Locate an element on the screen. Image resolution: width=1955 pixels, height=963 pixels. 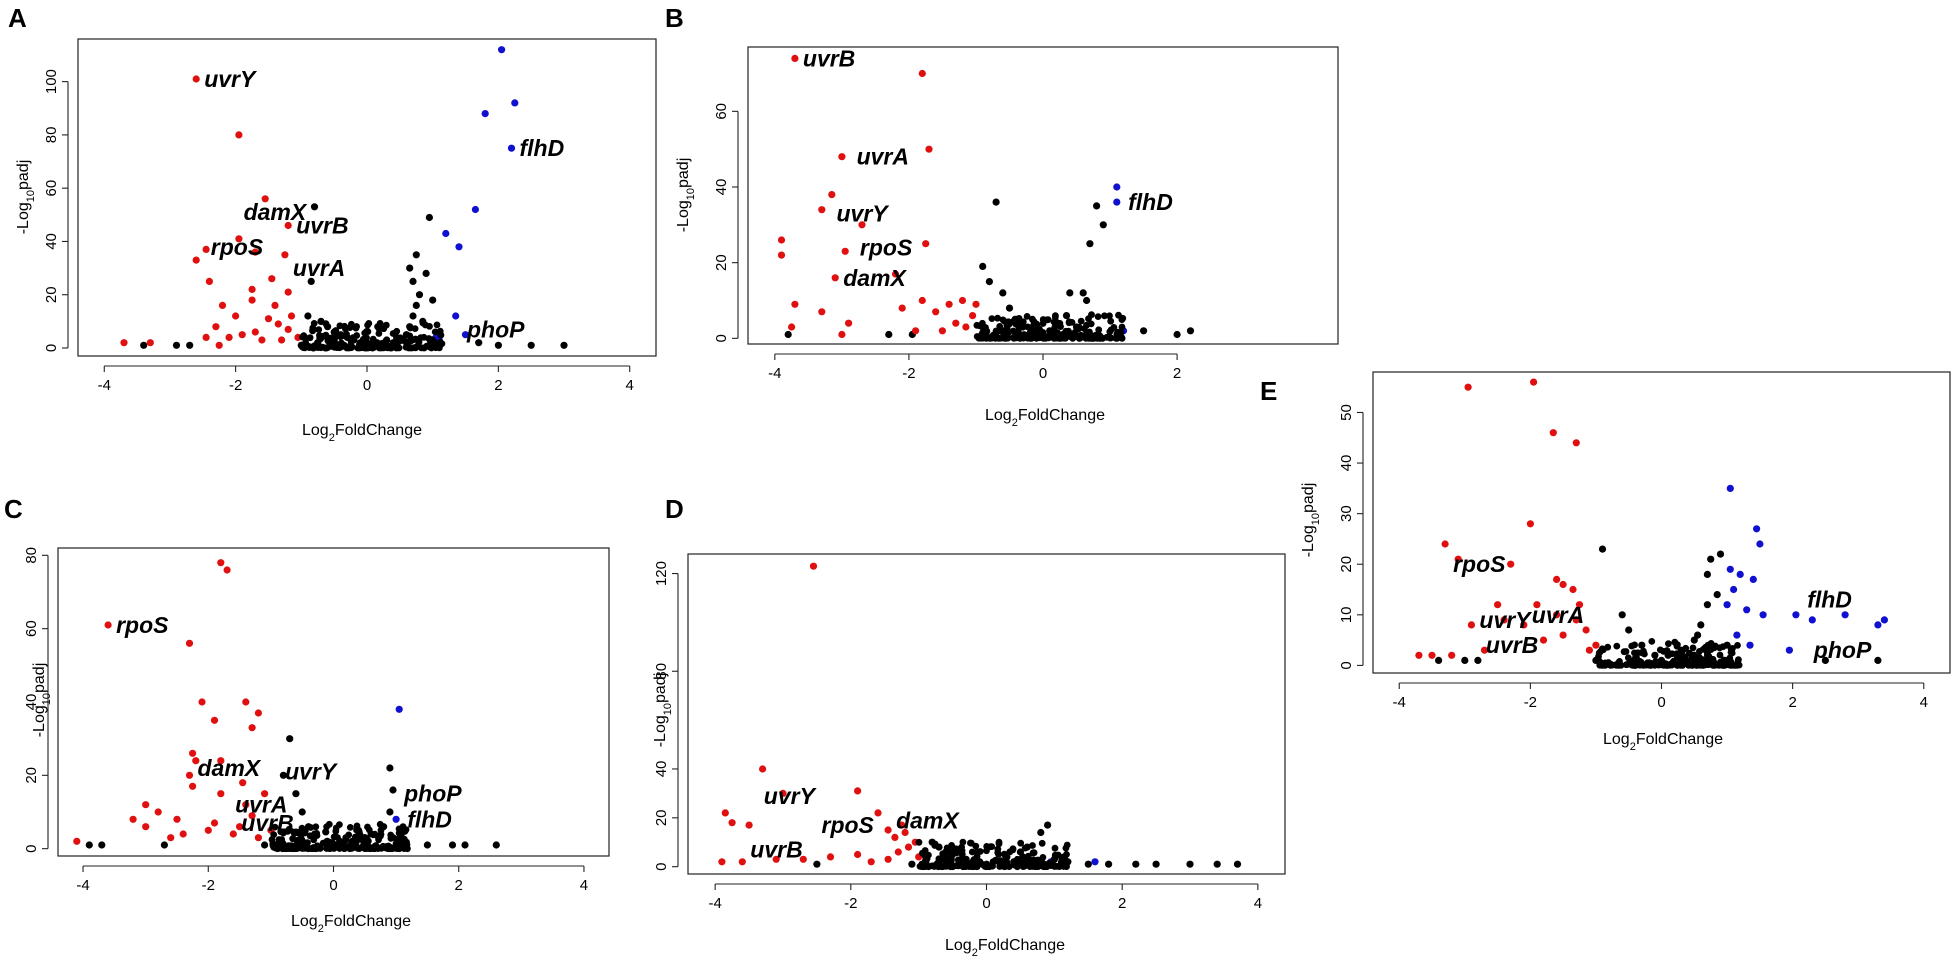
plot-frame is located at coordinates (333, 702).